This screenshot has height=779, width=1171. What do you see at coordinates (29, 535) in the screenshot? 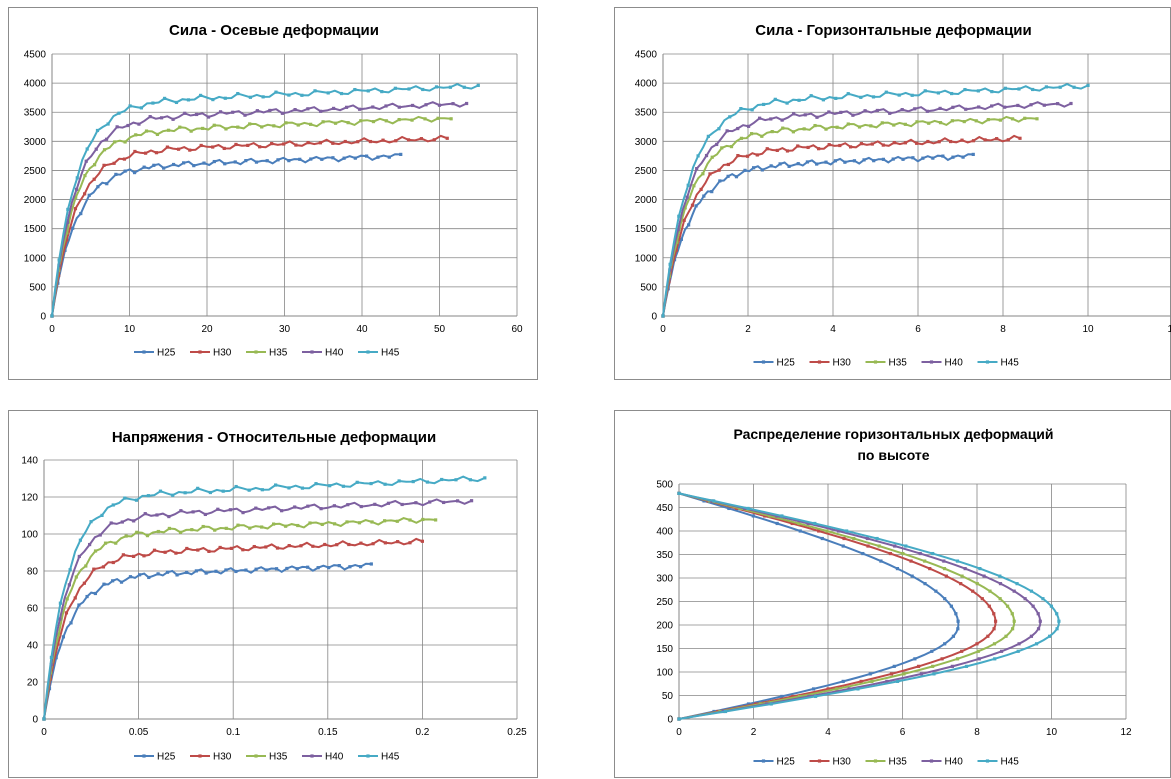
I see `y-tick-label: 100` at bounding box center [29, 535].